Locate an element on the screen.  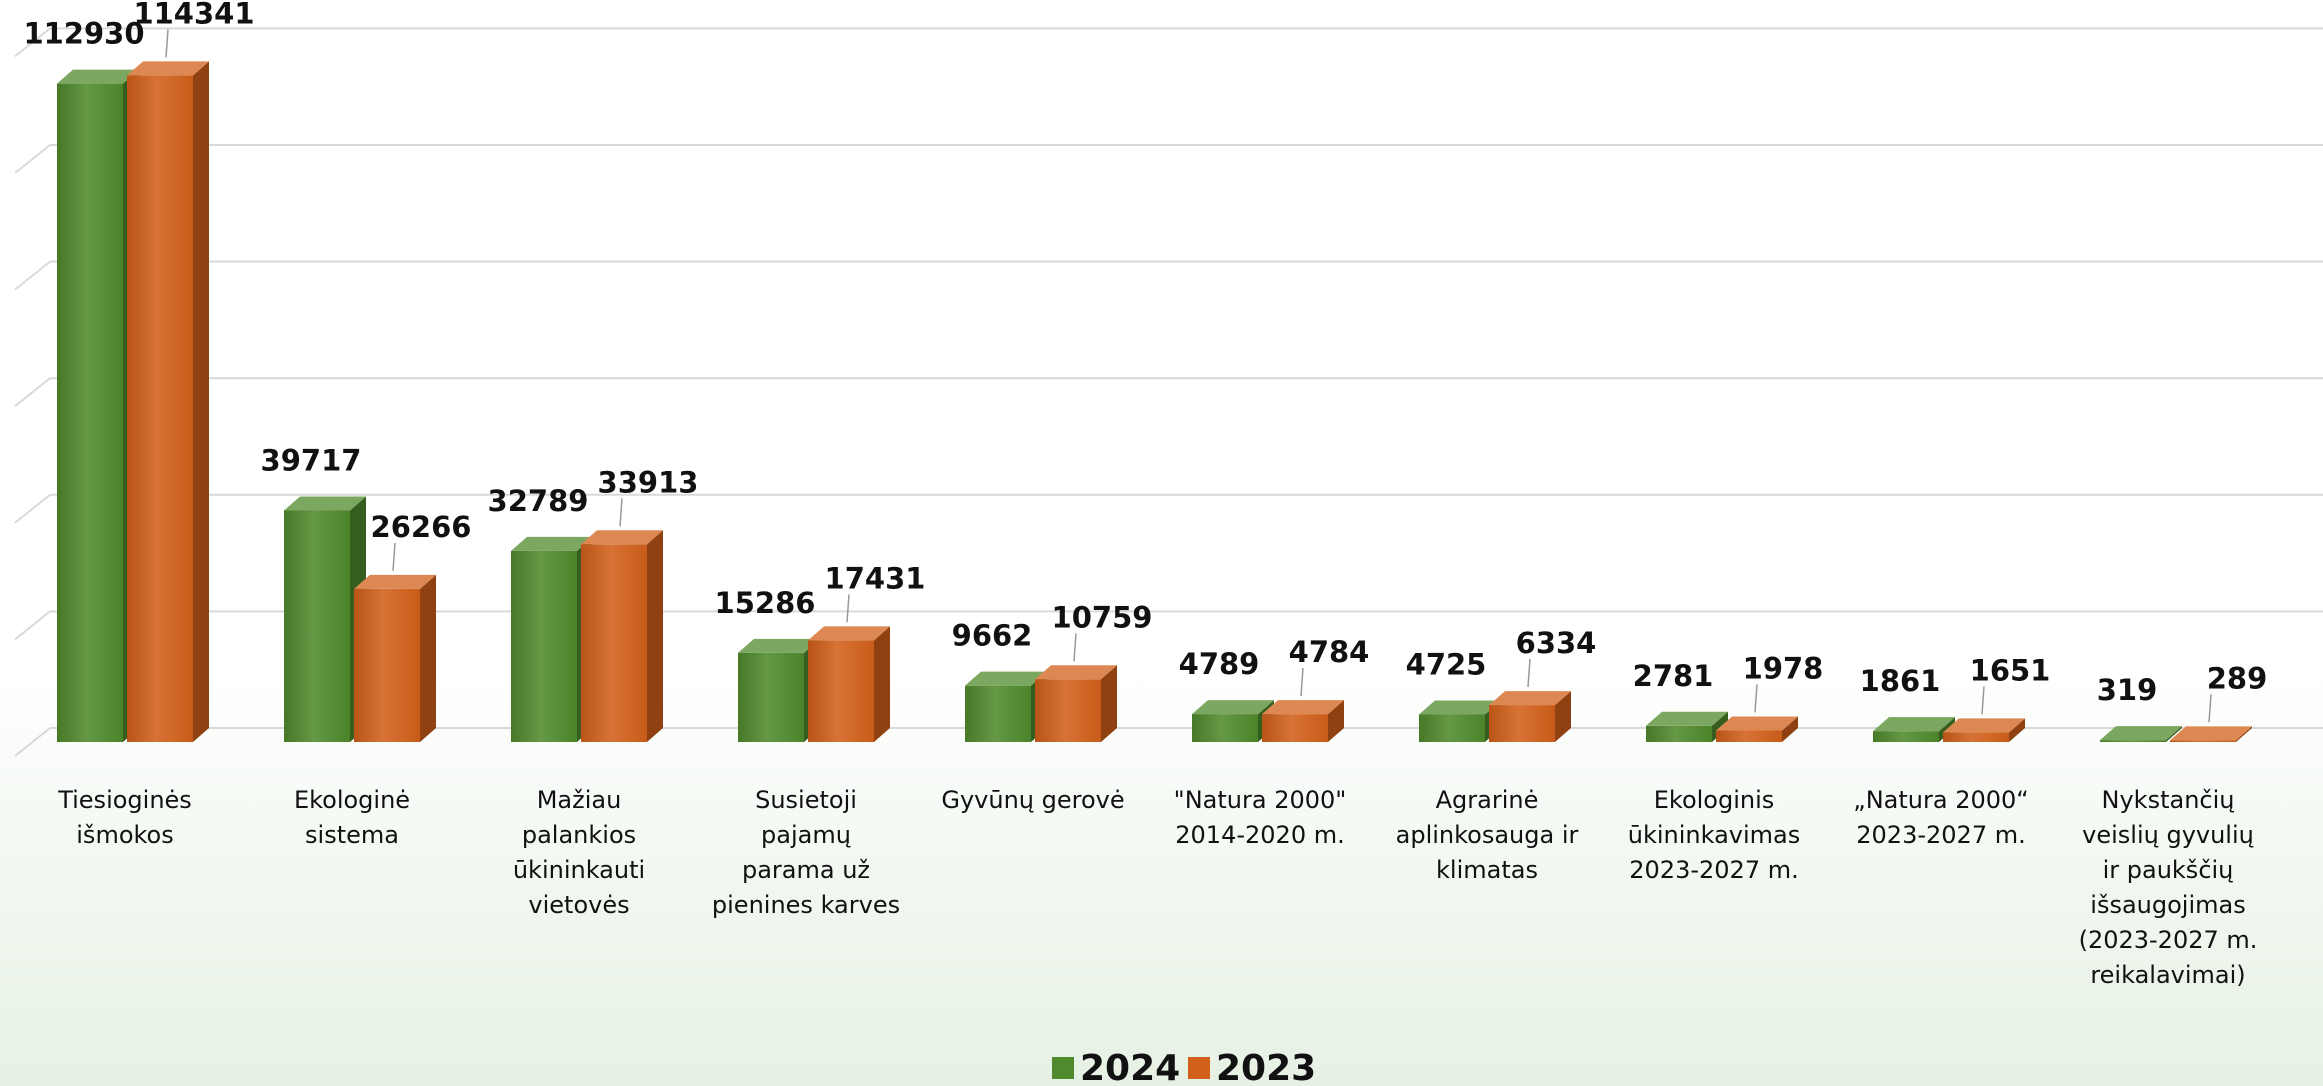
category-label-line: sistema is located at coordinates (352, 835).